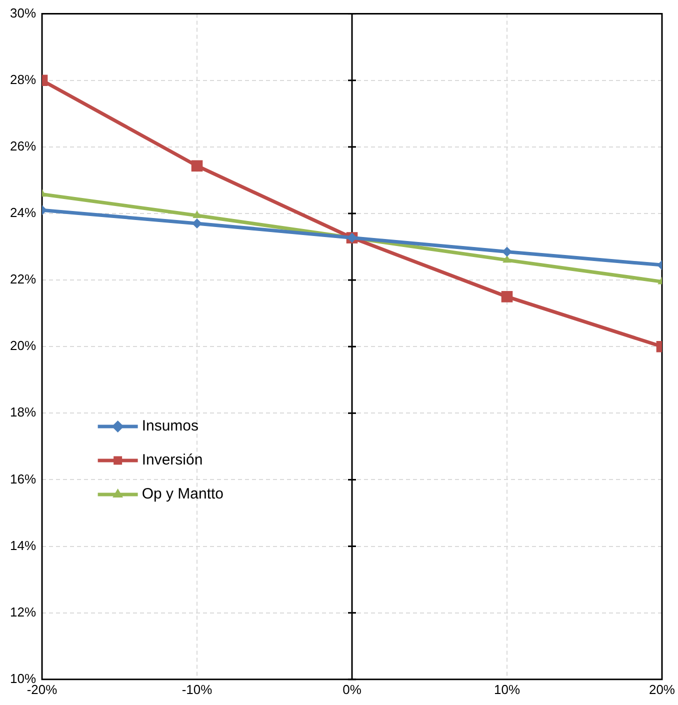  Describe the element at coordinates (23, 545) in the screenshot. I see `y-tick-label: 14%` at that location.